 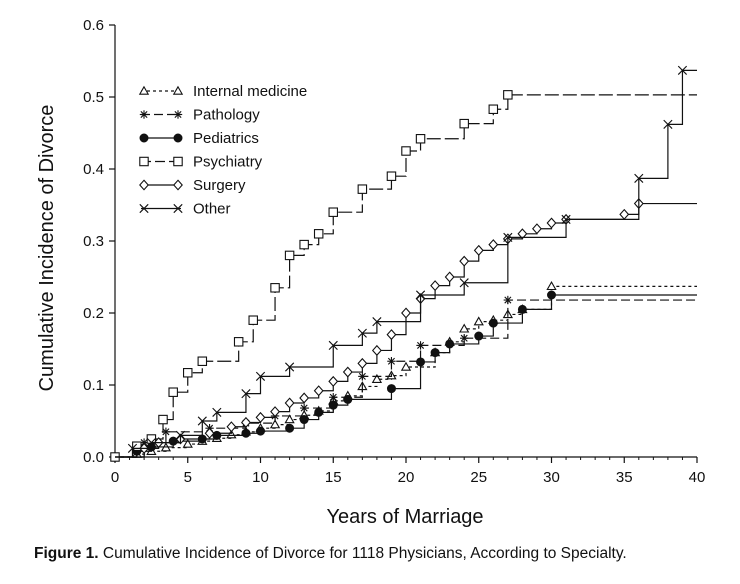 What do you see at coordinates (226, 115) in the screenshot?
I see `legend-label: Pathology` at bounding box center [226, 115].